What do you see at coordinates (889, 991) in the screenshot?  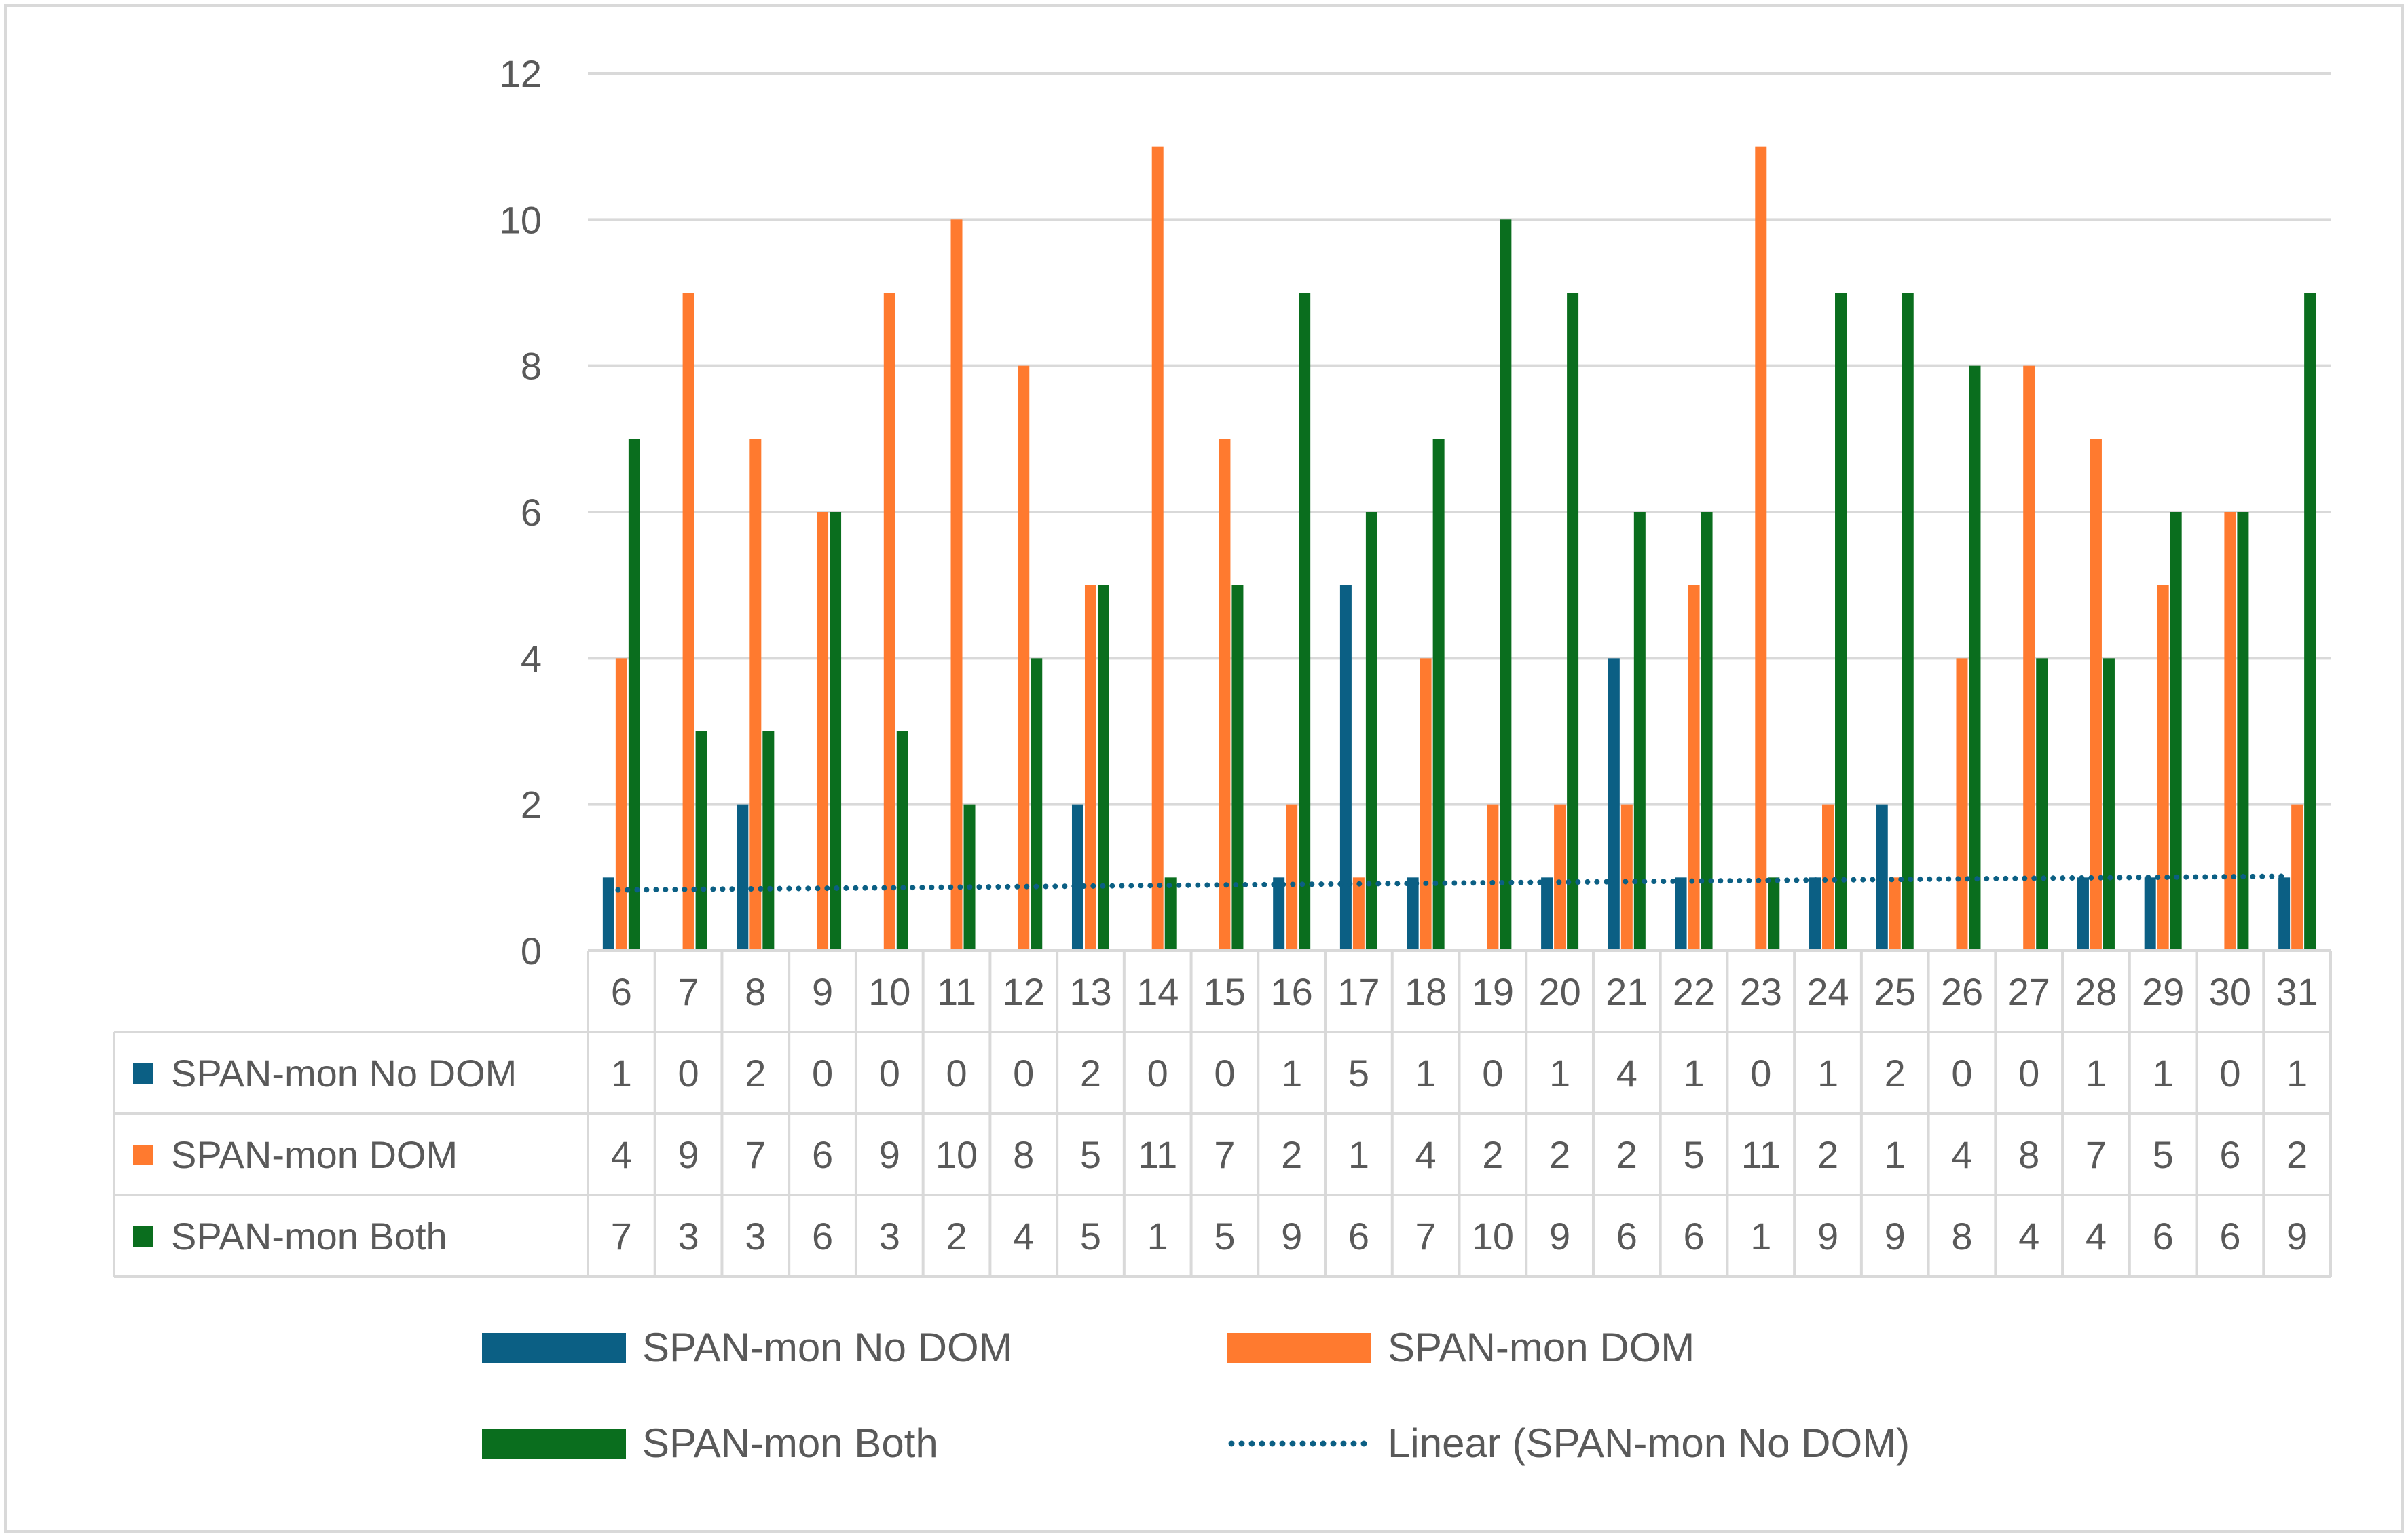 I see `x-tick-label: 10` at bounding box center [889, 991].